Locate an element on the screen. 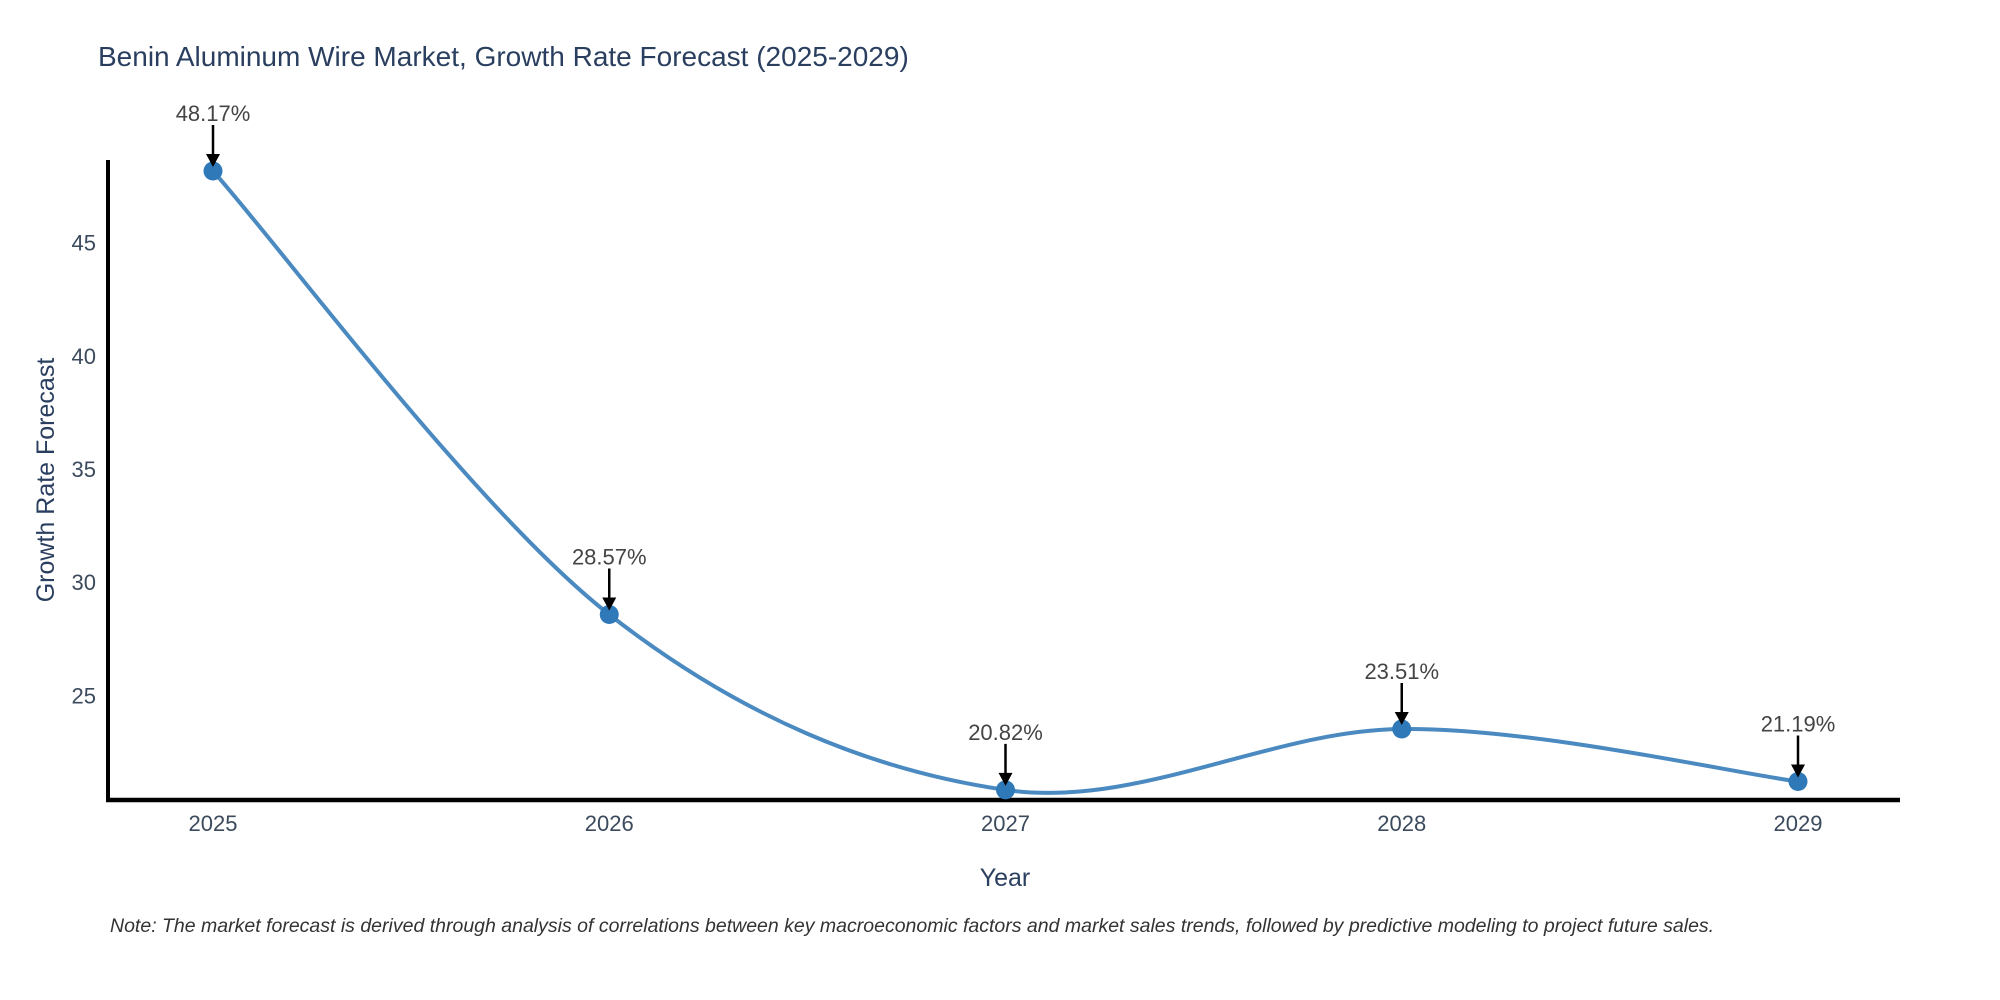  x-axis-tick-labels: 2025 2026 2027 2028 2029 is located at coordinates (1006, 823).